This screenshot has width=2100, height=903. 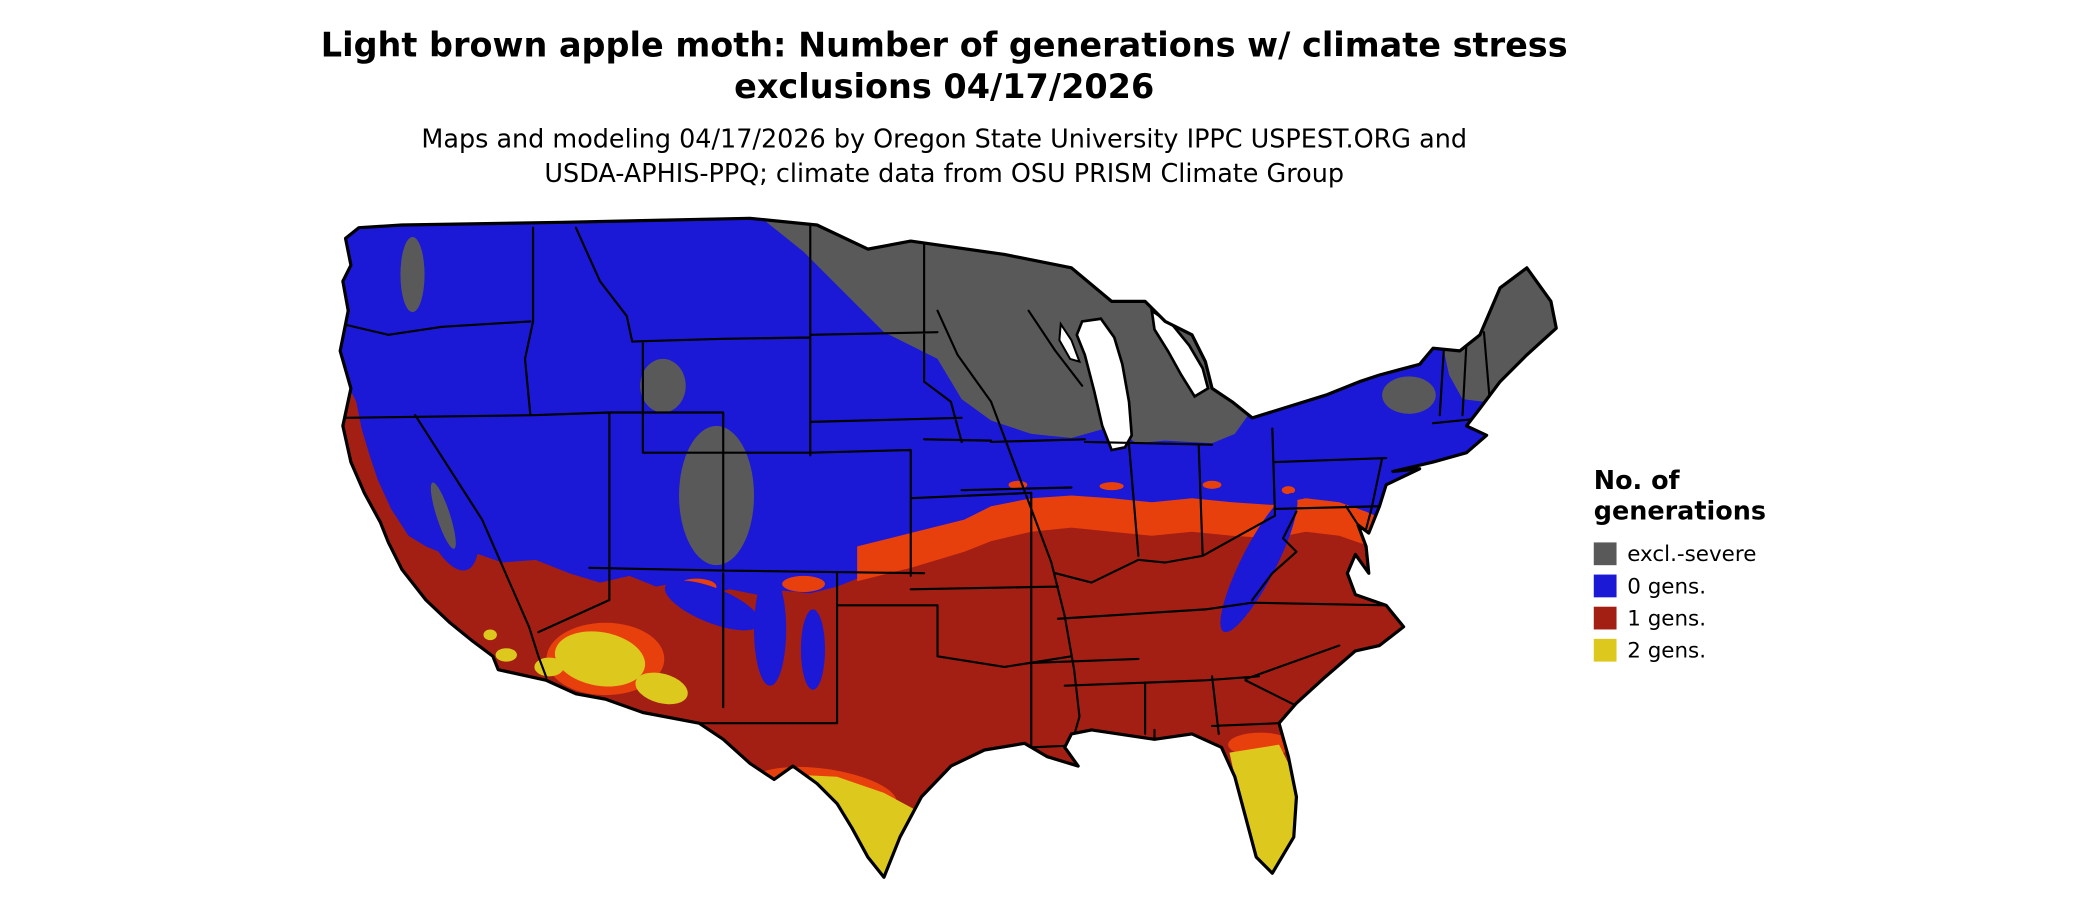 I want to click on legend-row-excl-severe: excl.-severe, so click(x=1679, y=554).